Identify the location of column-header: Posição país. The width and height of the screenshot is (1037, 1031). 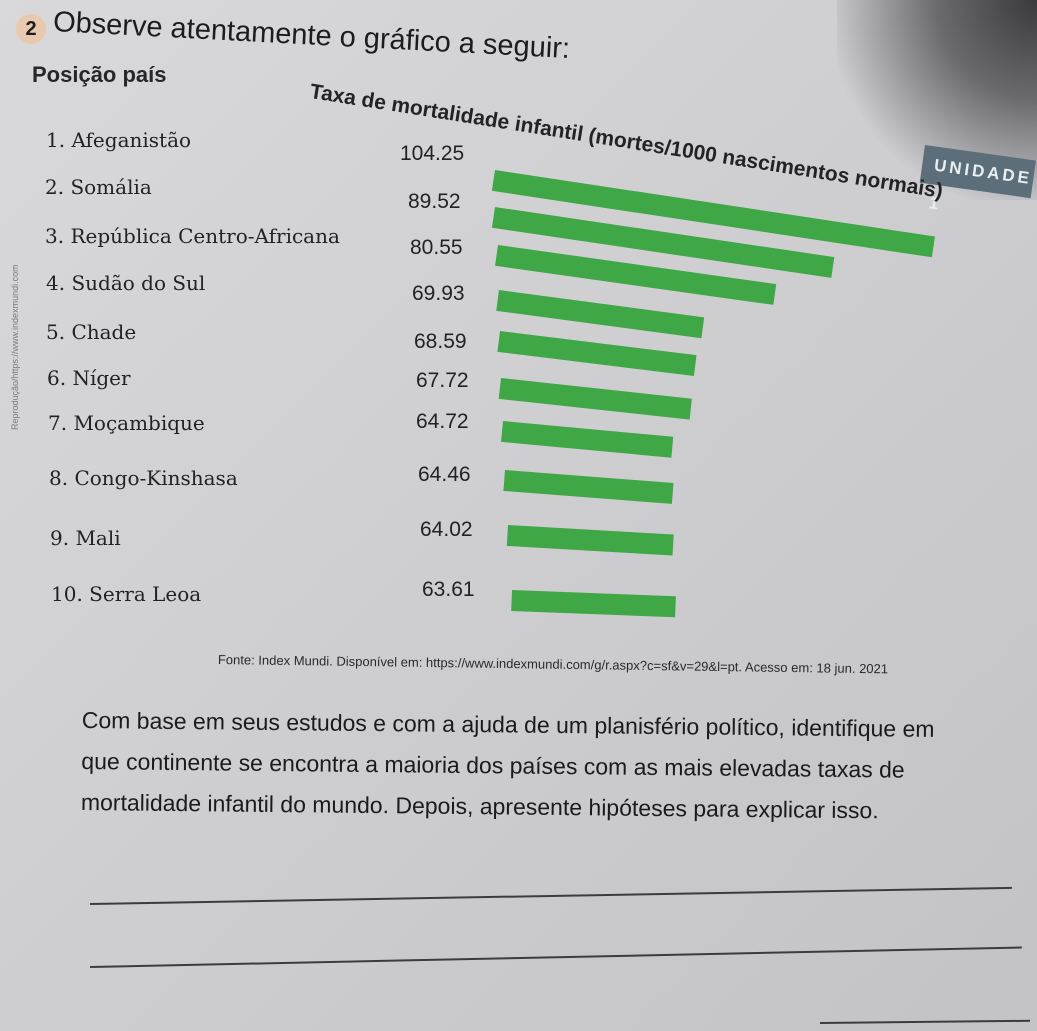
(99, 74).